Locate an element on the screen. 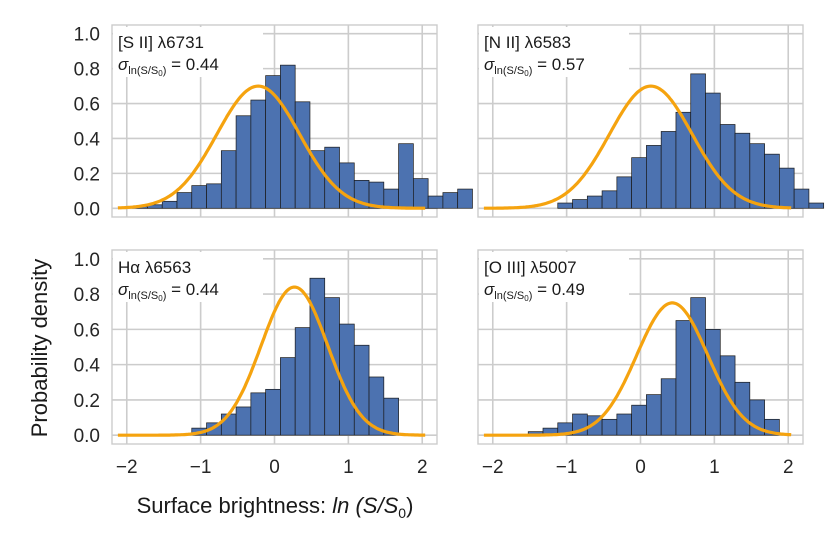  panel-2: [N II] λ6583 σln(S/S0) = 0.57 is located at coordinates (651, 121).